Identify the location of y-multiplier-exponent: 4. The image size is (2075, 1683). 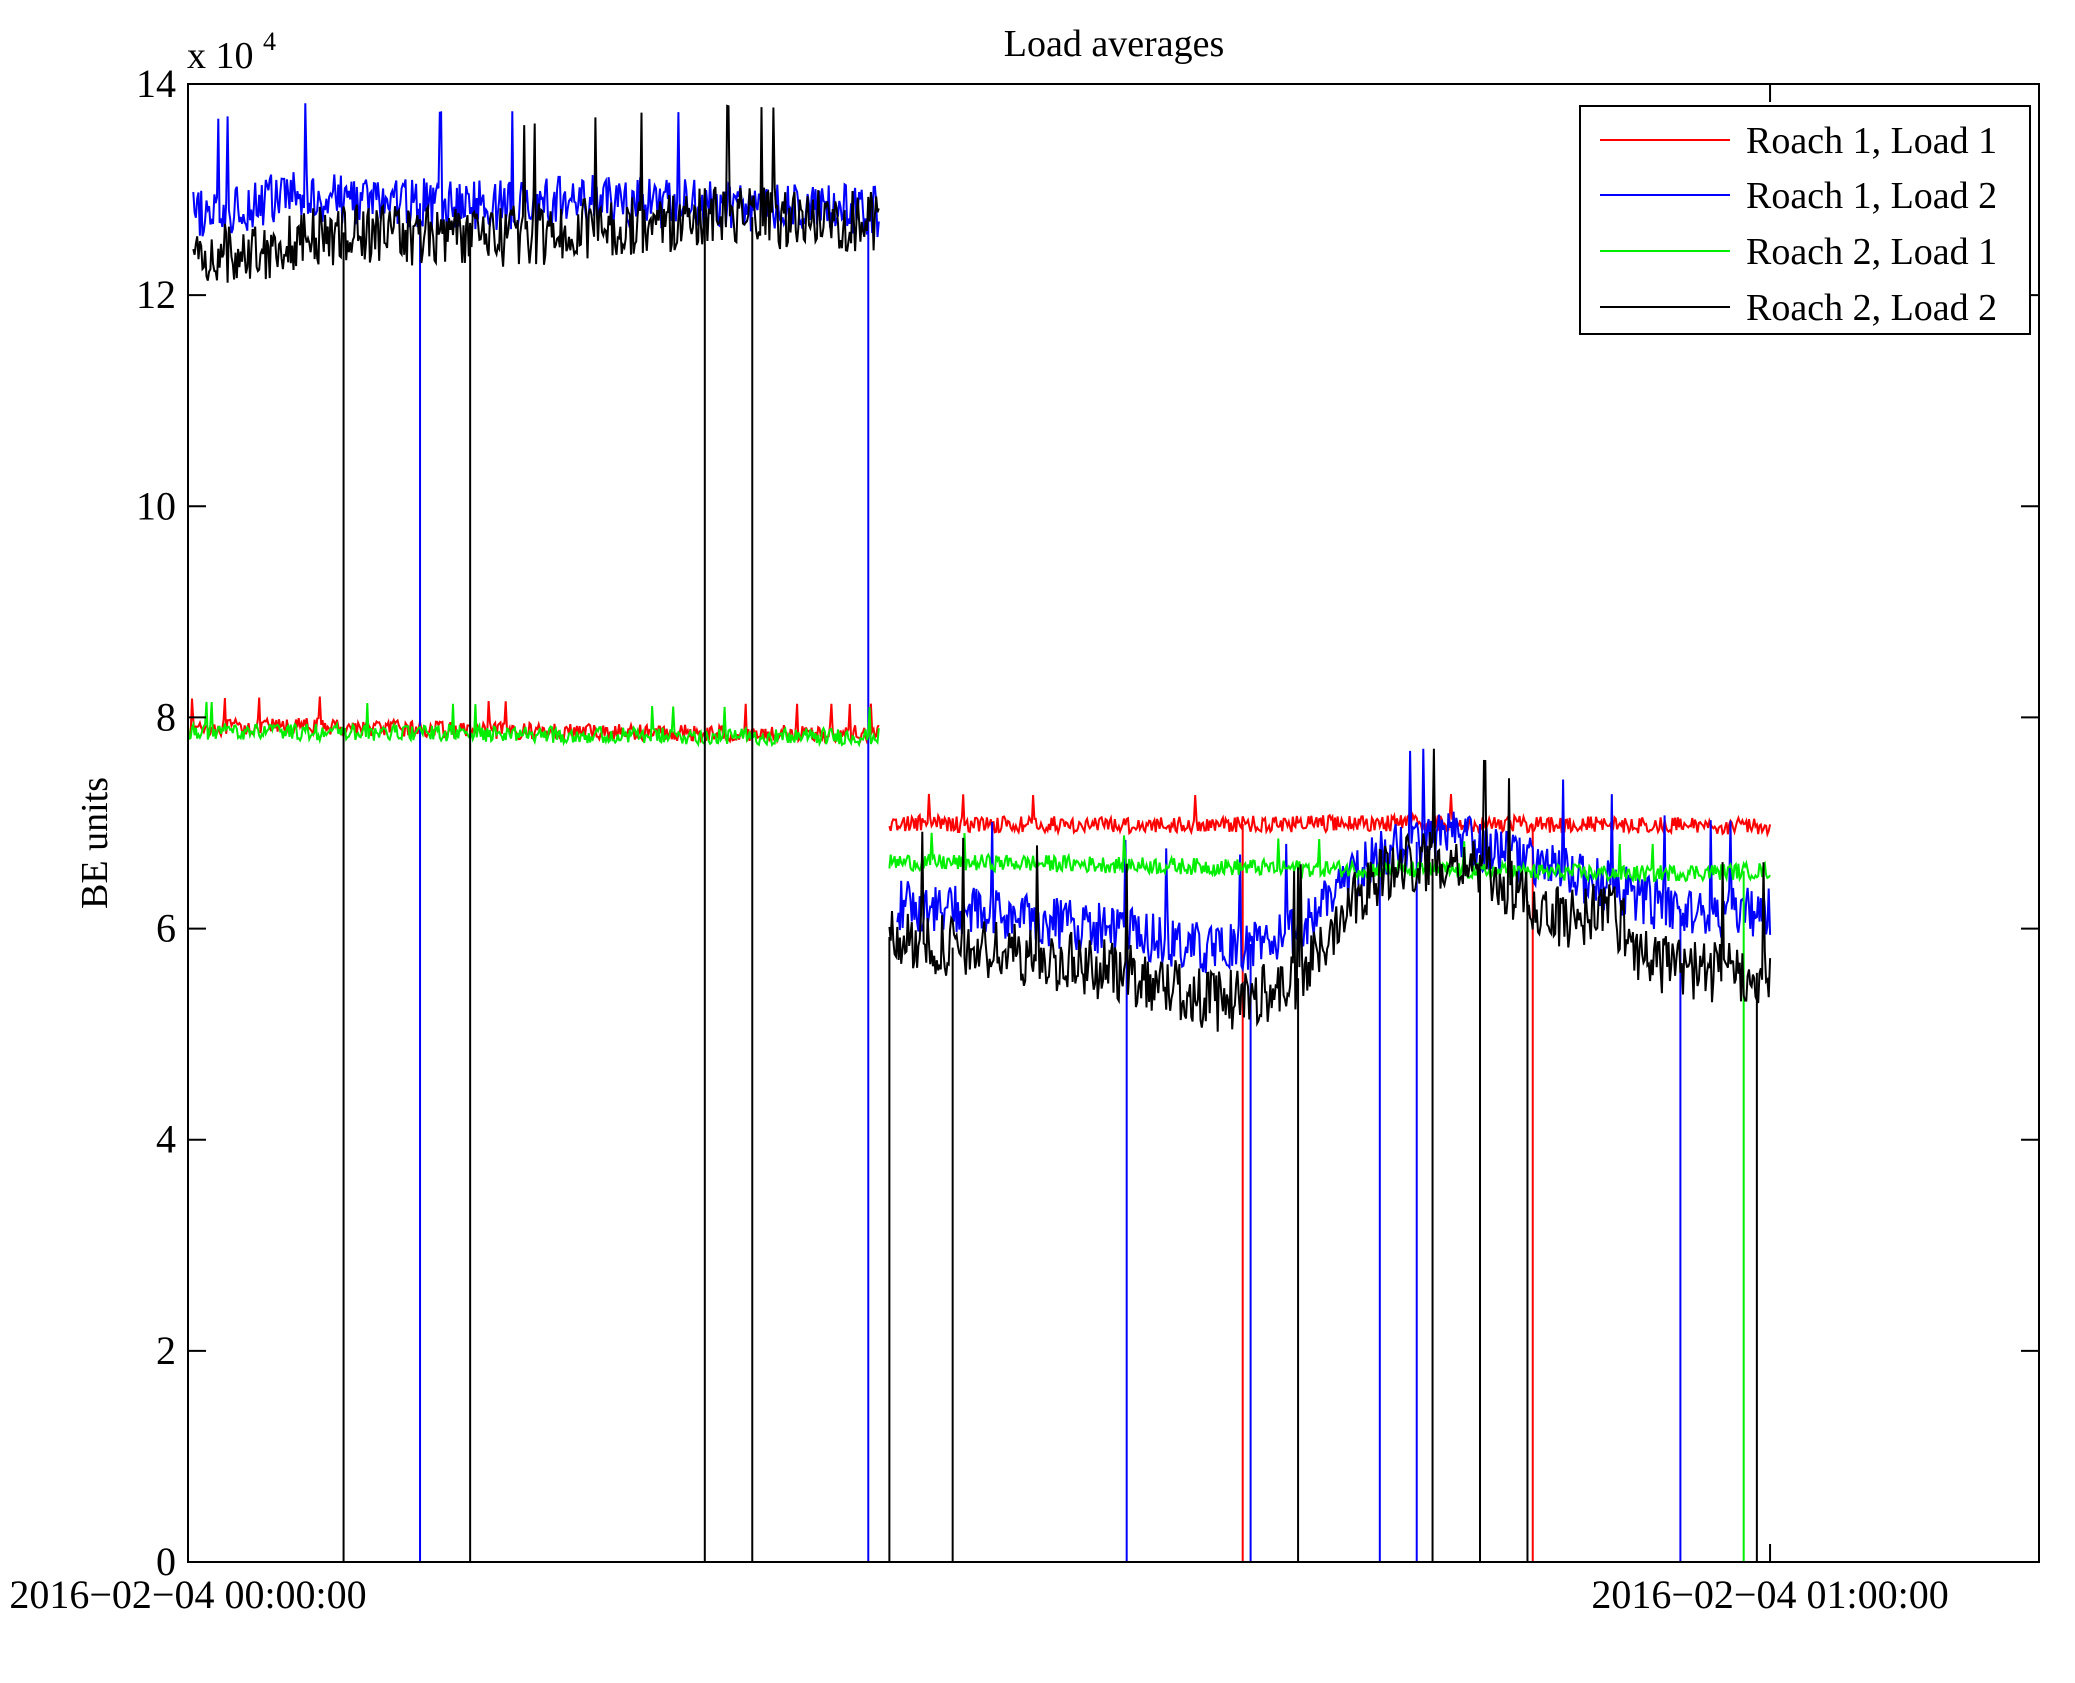
(269, 41).